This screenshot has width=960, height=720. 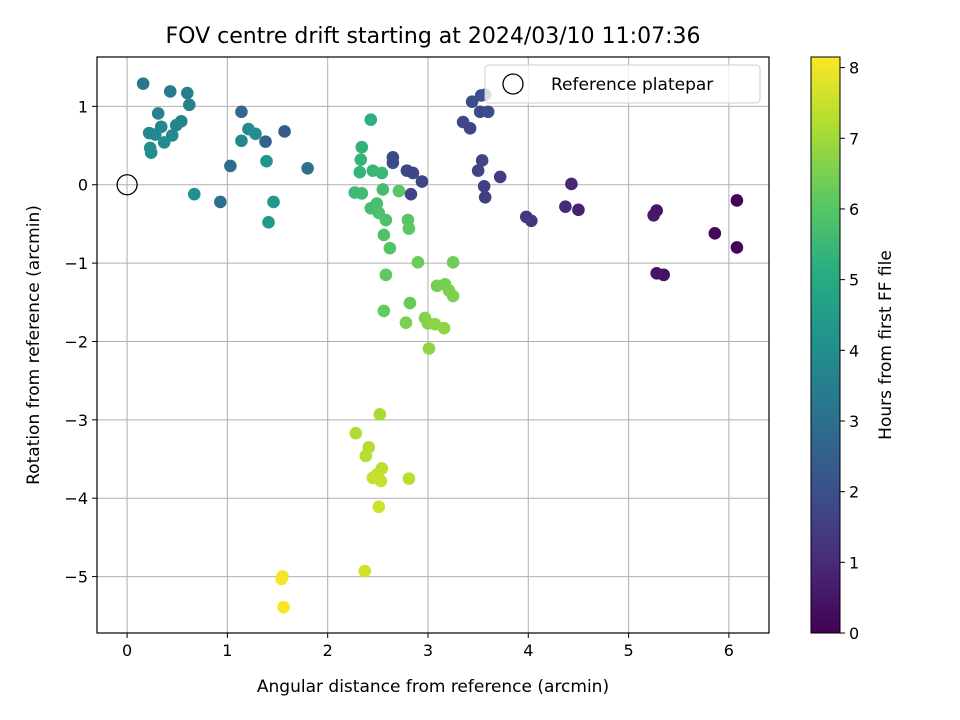 What do you see at coordinates (76, 341) in the screenshot?
I see `y-tick-label: −2` at bounding box center [76, 341].